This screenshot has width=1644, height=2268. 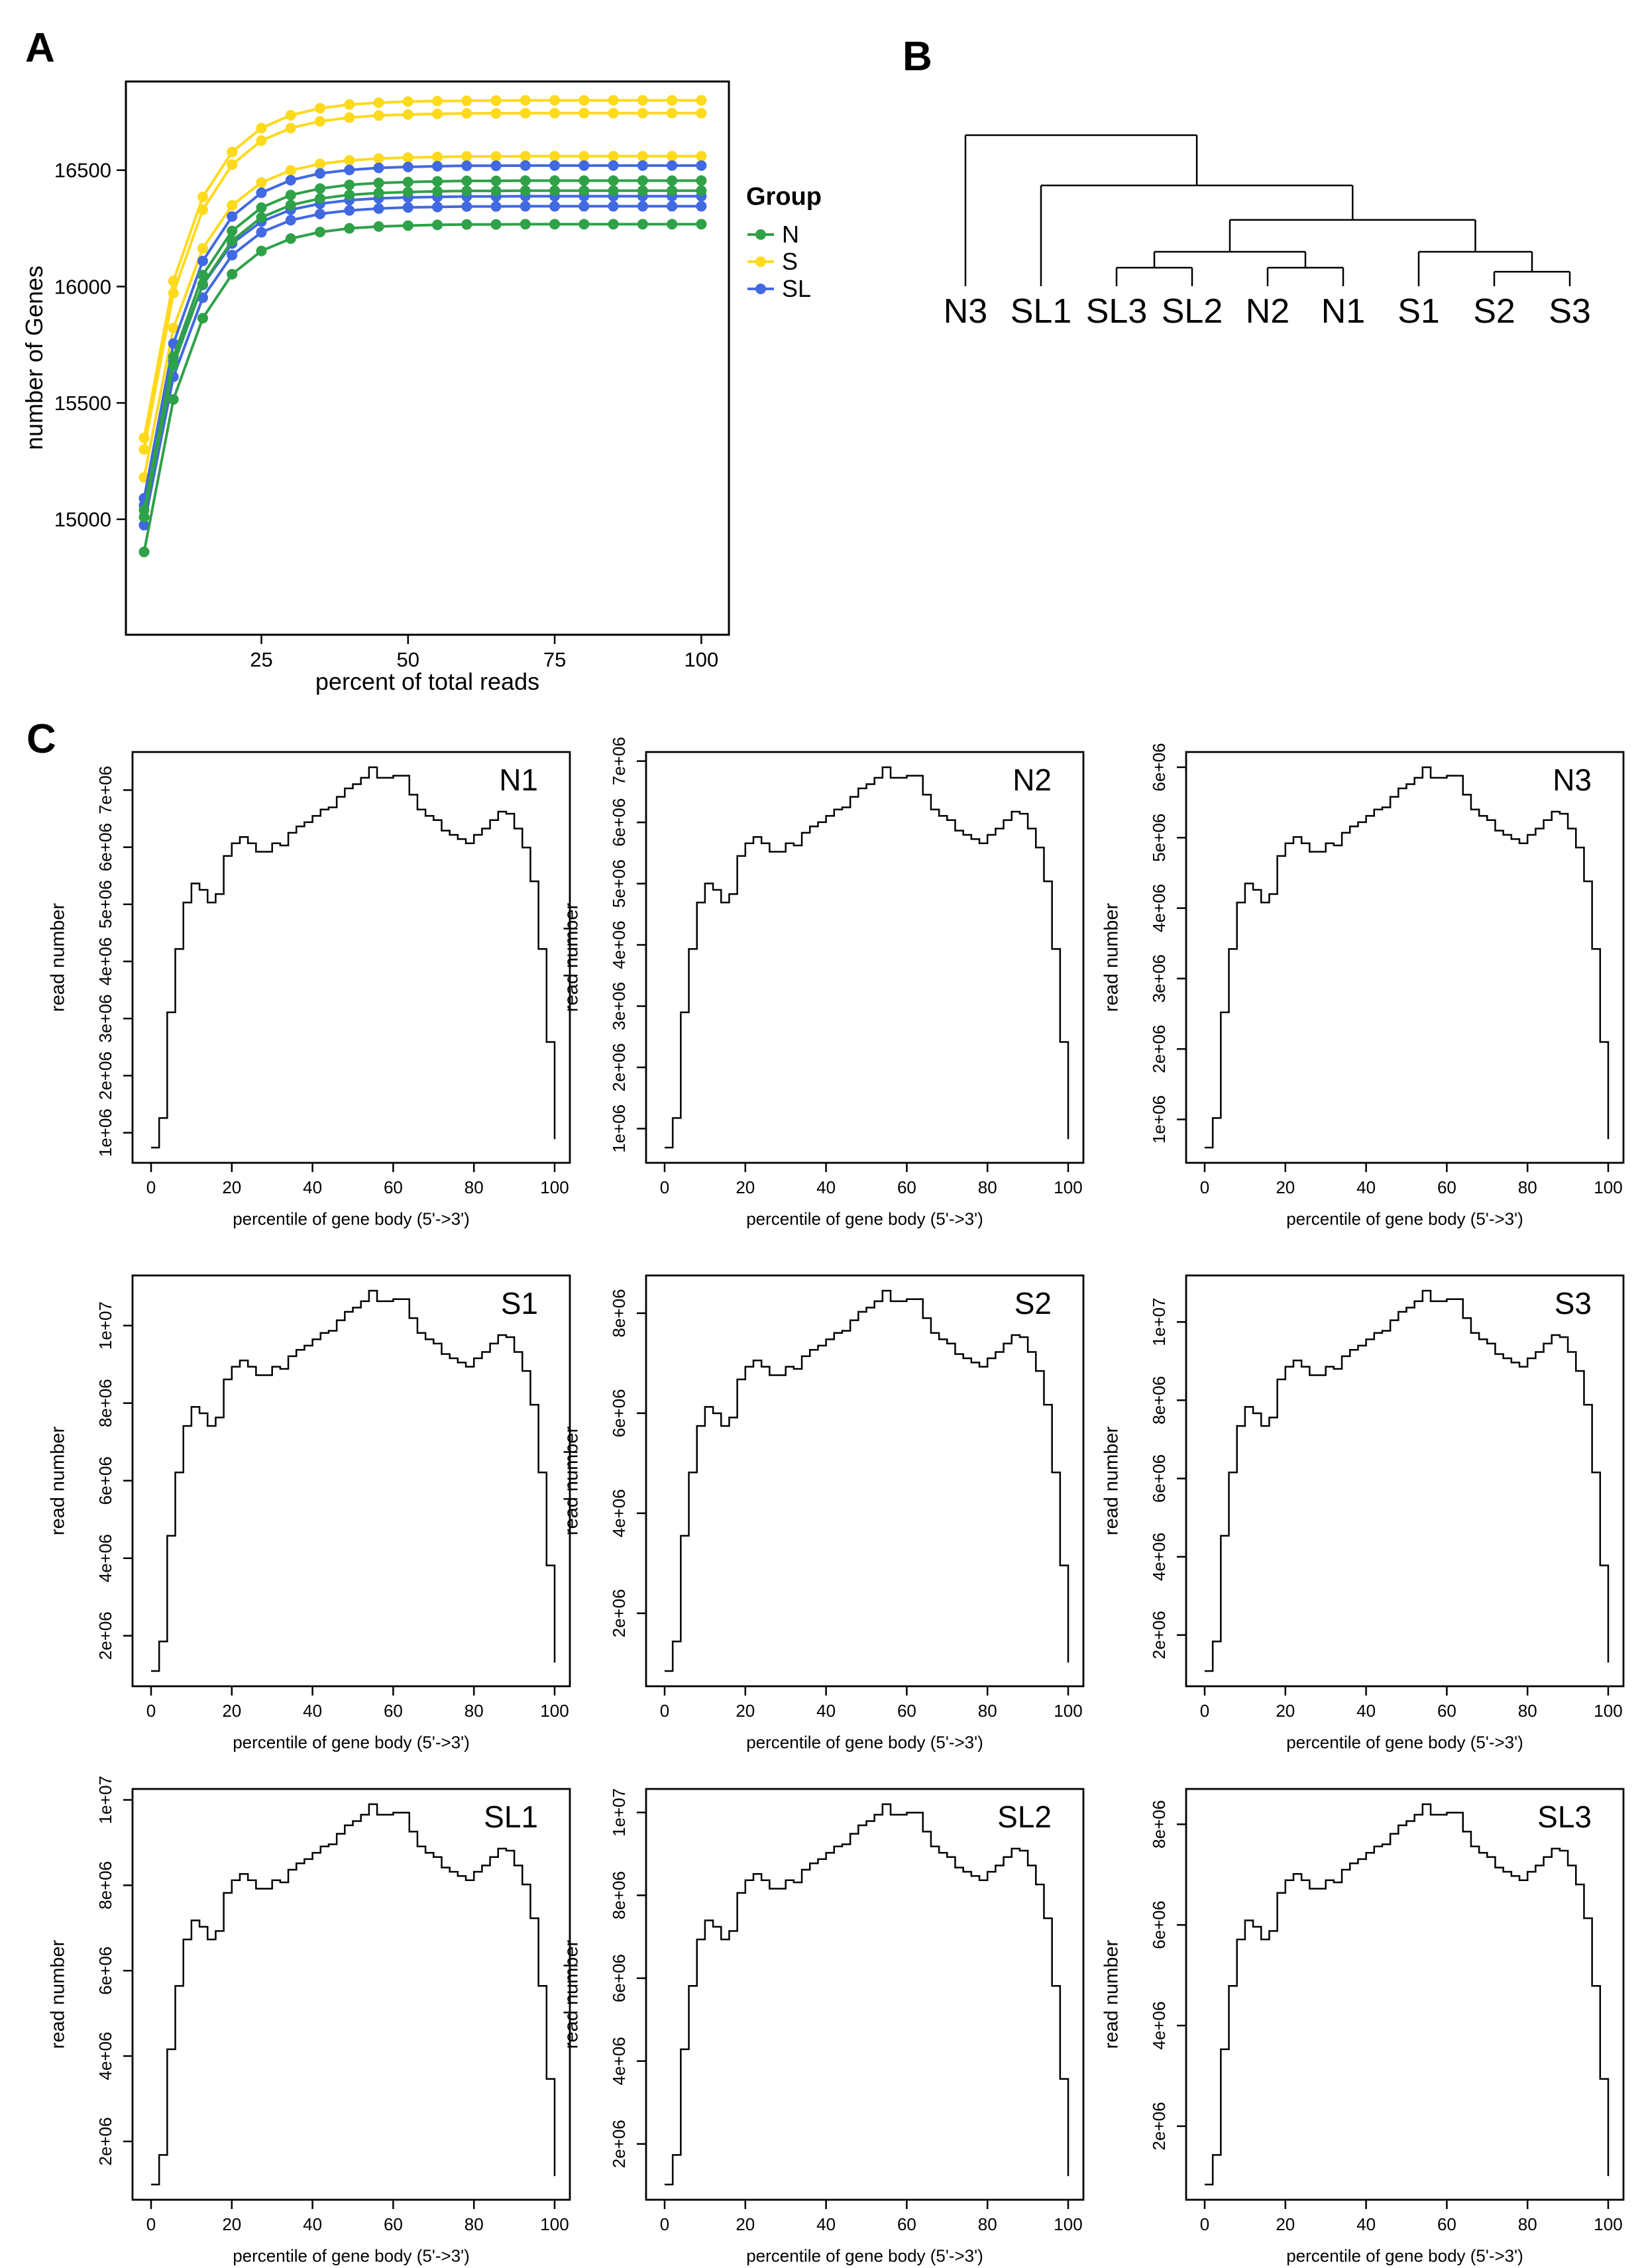 I want to click on series-SL-c, so click(x=422, y=366).